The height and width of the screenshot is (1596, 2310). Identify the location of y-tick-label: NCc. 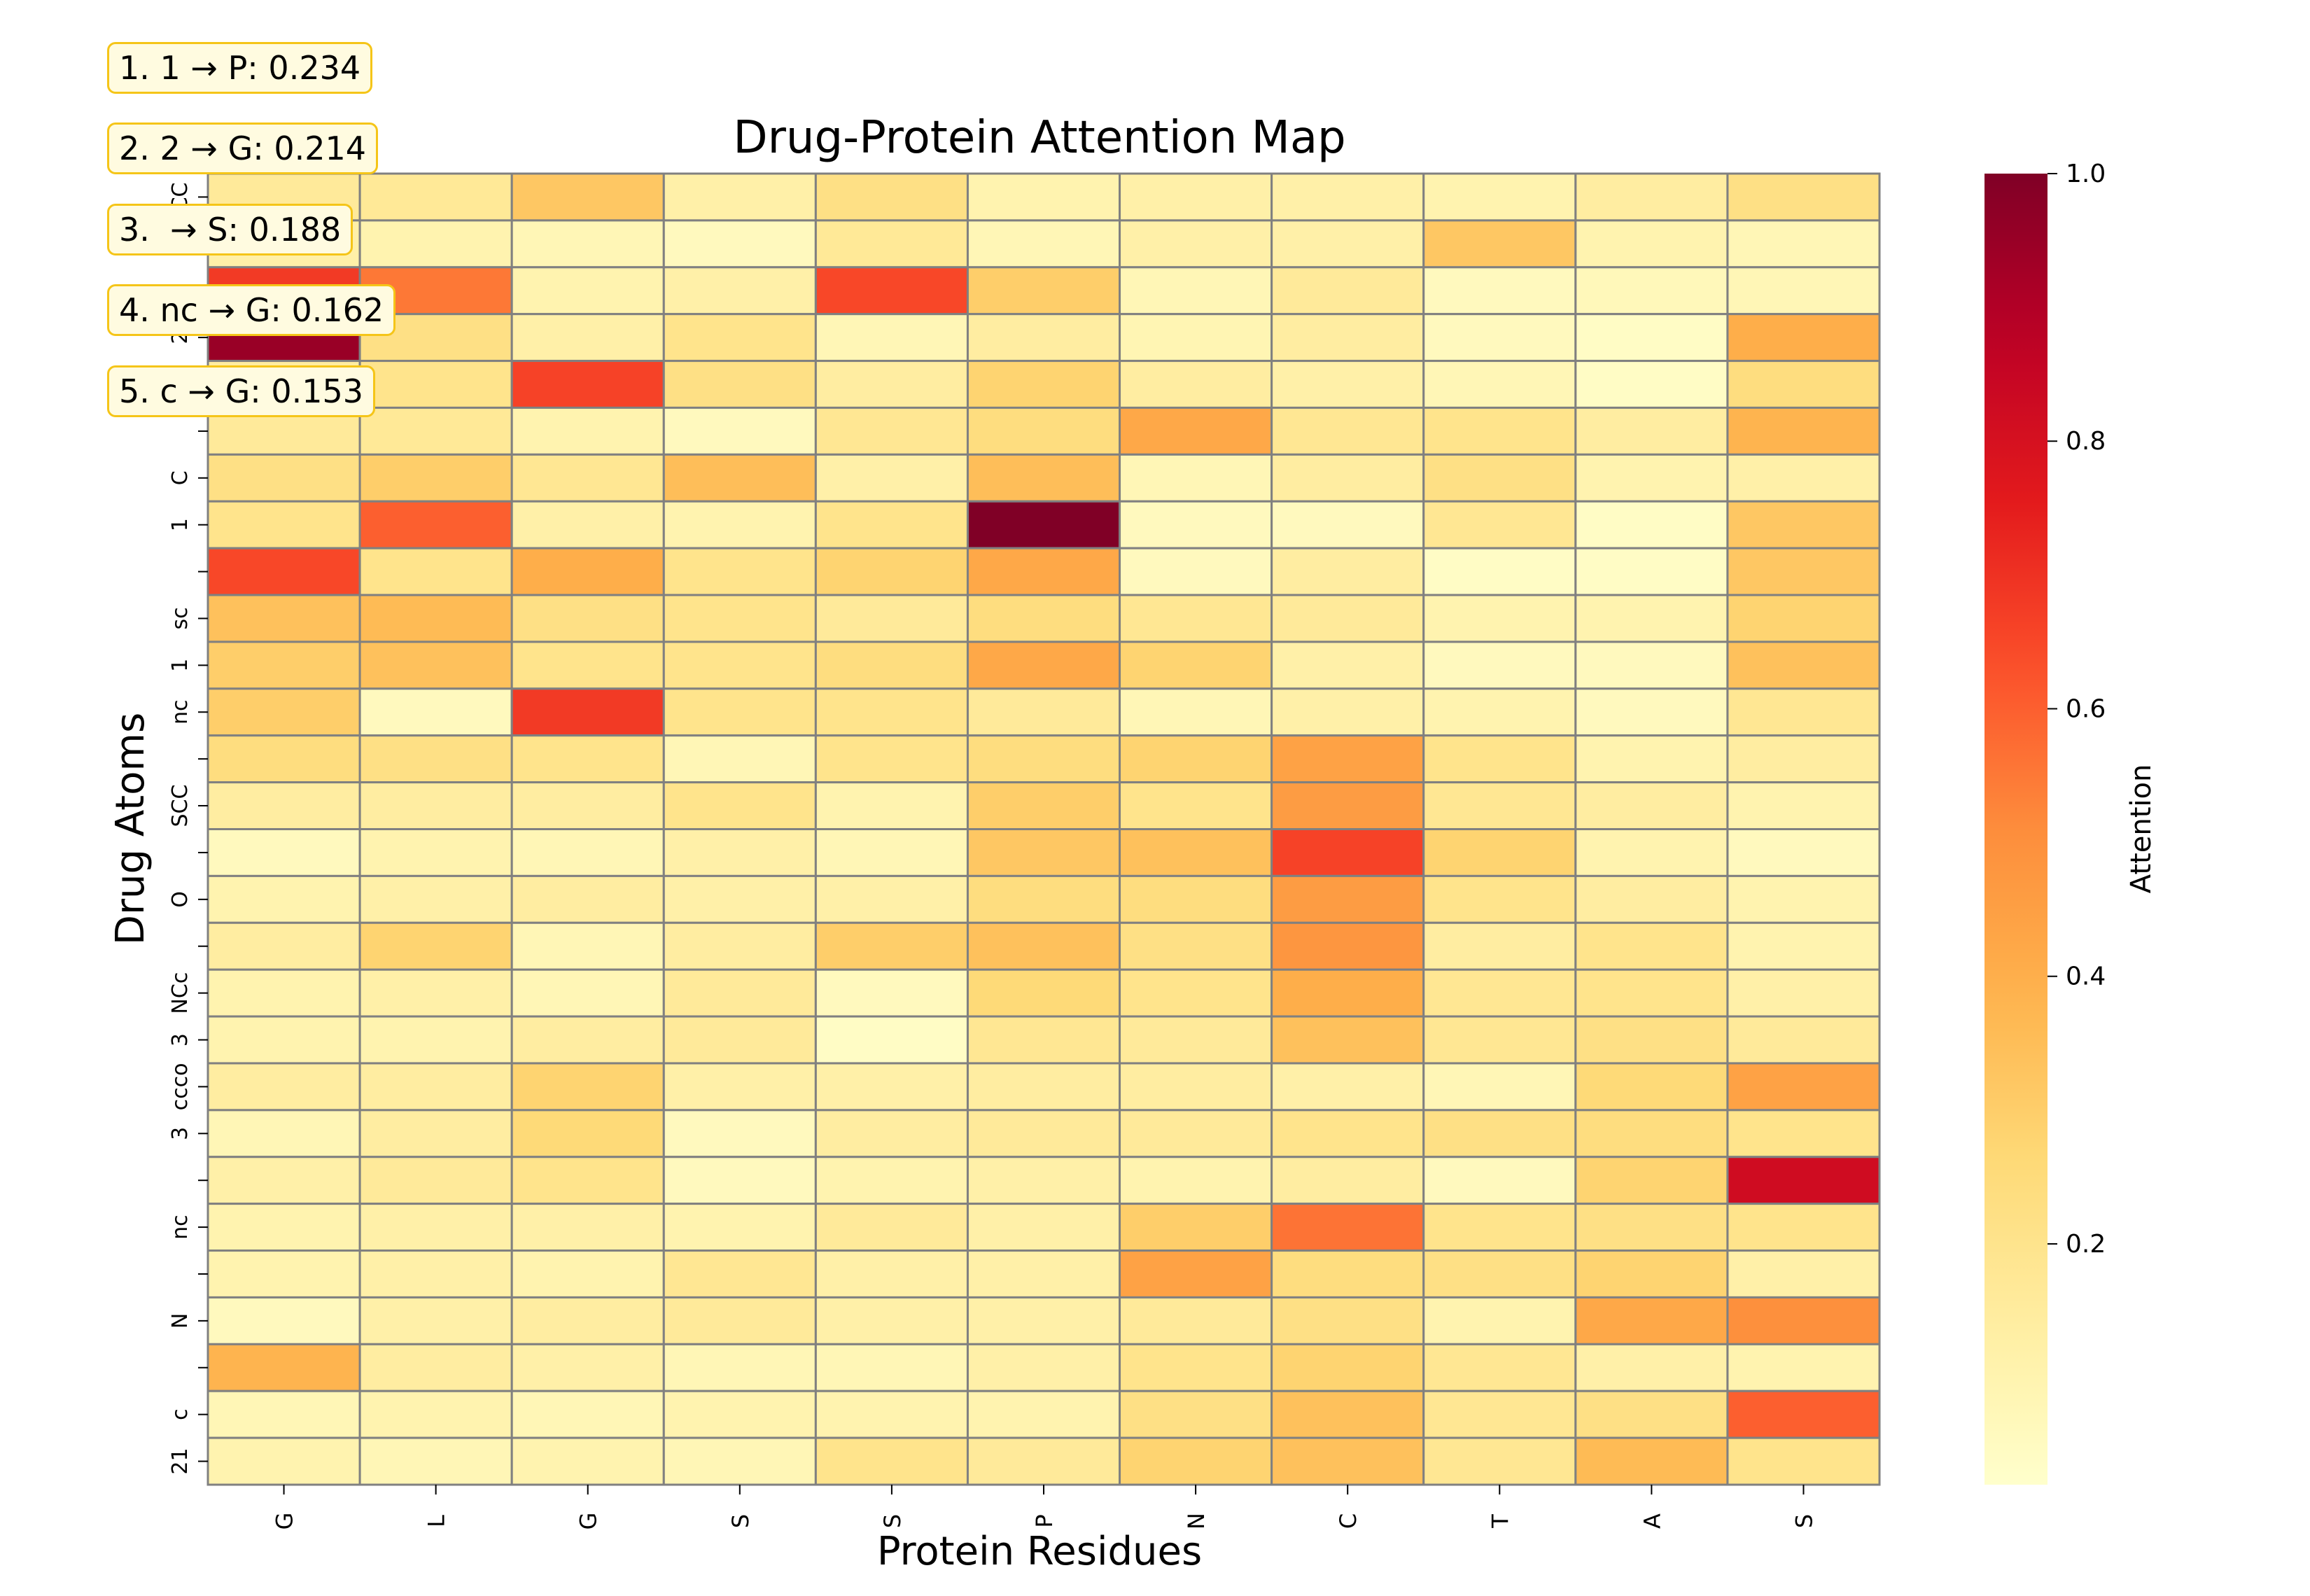
(180, 993).